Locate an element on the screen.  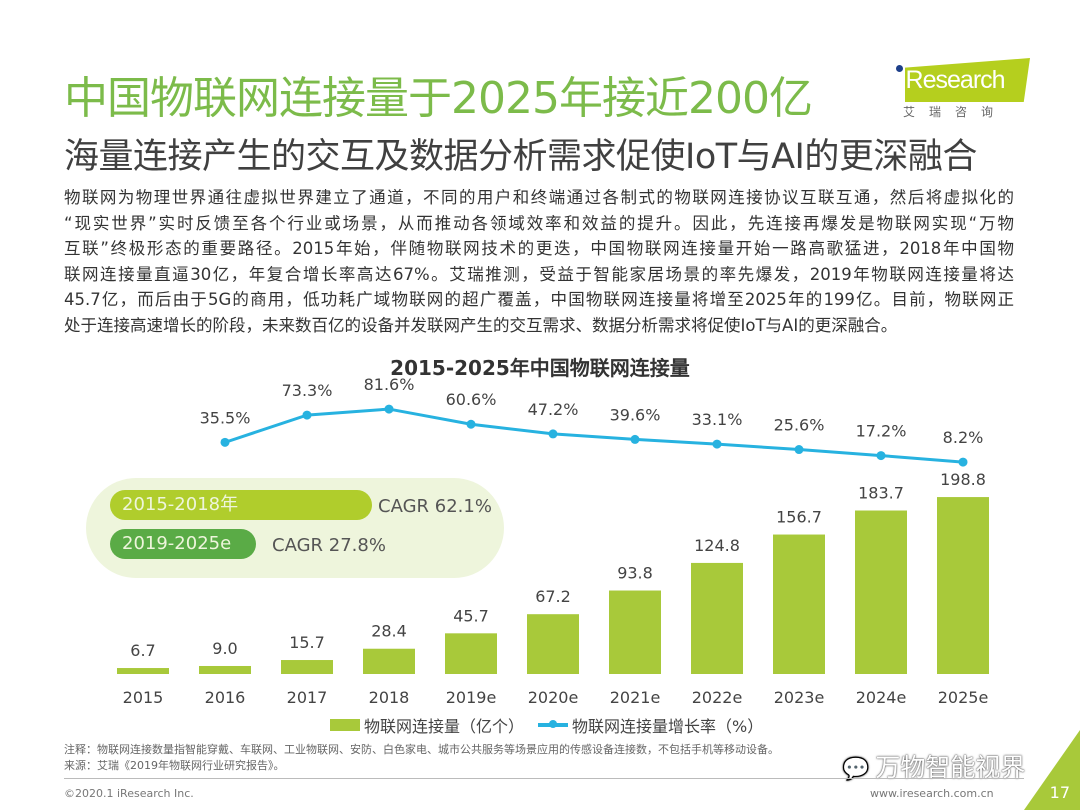
bar-label: 124.8 is located at coordinates (717, 545).